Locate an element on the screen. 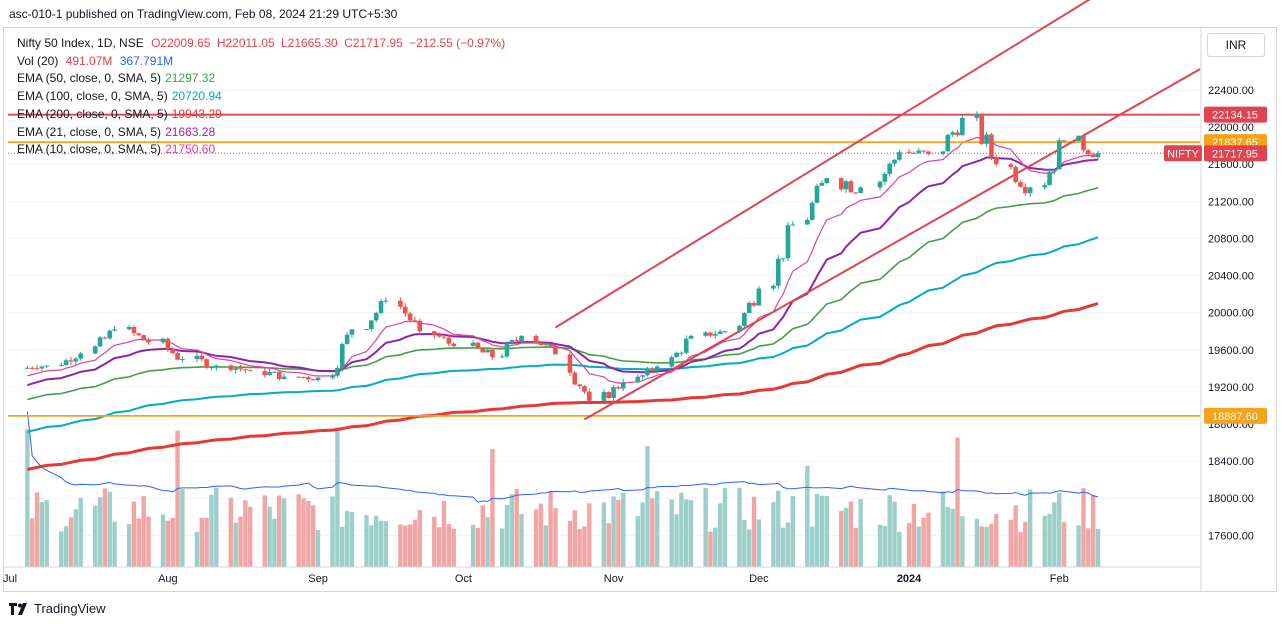 The image size is (1281, 627). volume-ma-polyline is located at coordinates (562, 457).